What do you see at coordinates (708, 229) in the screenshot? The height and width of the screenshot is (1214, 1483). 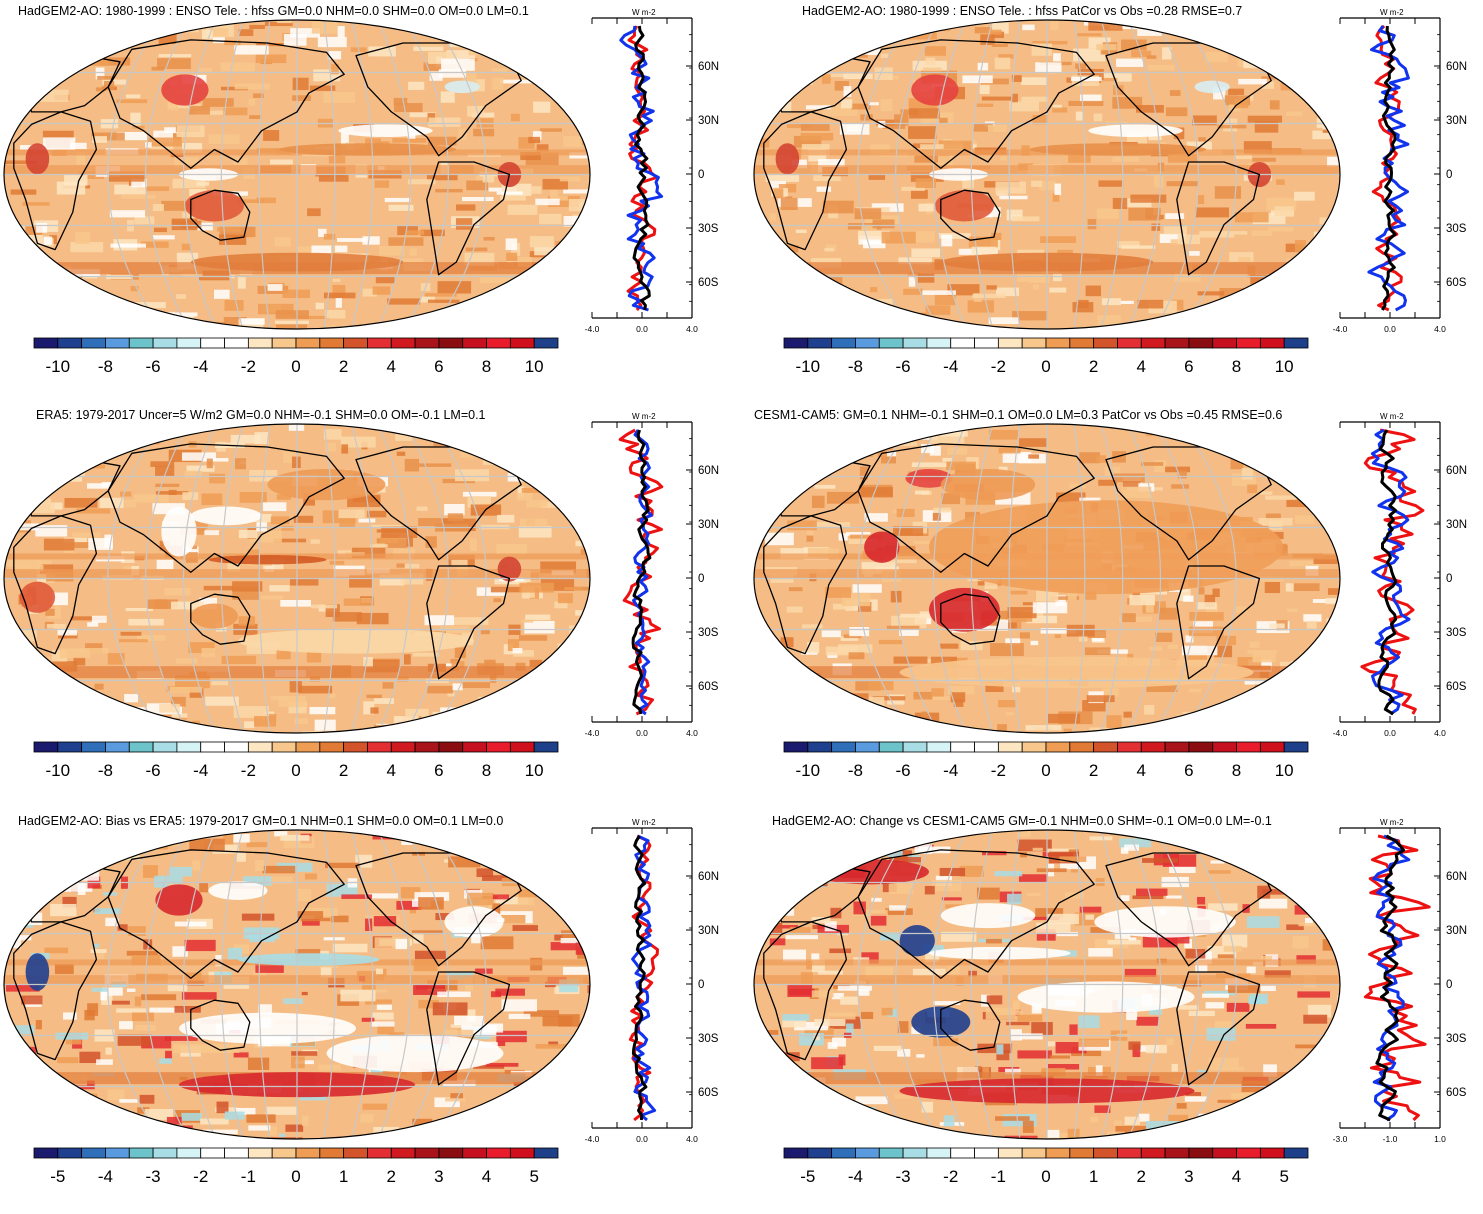 I see `profile-lat-label: 30S` at bounding box center [708, 229].